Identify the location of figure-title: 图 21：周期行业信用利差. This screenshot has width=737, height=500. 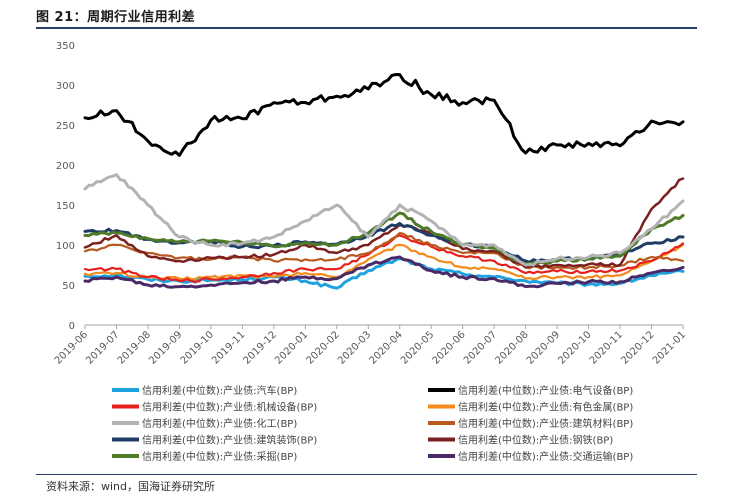
(116, 17).